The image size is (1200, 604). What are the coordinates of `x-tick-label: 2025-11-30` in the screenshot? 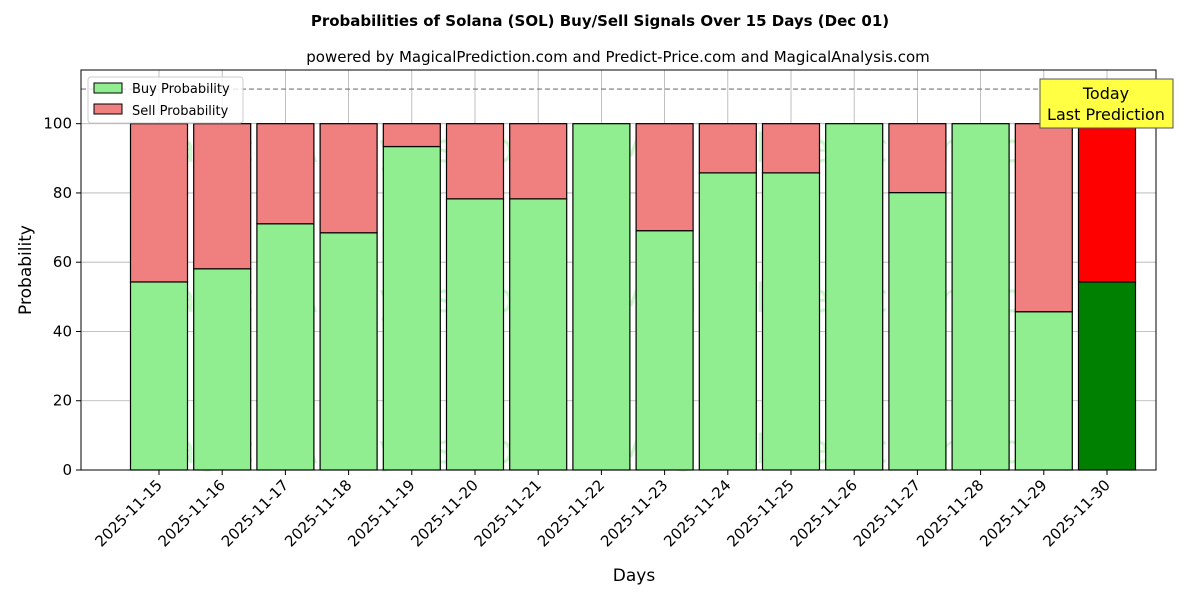 It's located at (1076, 513).